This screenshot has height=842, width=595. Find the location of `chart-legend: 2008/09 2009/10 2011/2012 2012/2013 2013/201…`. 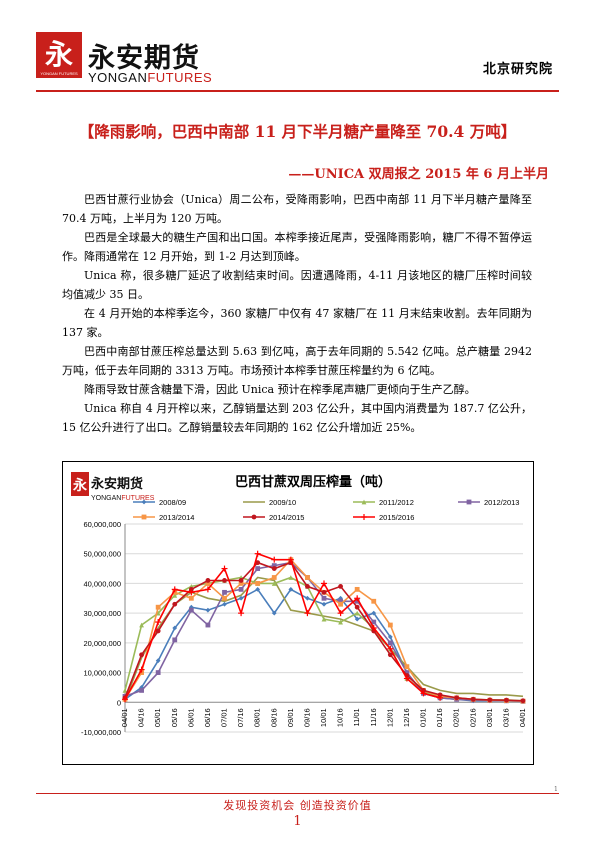

chart-legend: 2008/09 2009/10 2011/2012 2012/2013 2013/201… is located at coordinates (326, 510).